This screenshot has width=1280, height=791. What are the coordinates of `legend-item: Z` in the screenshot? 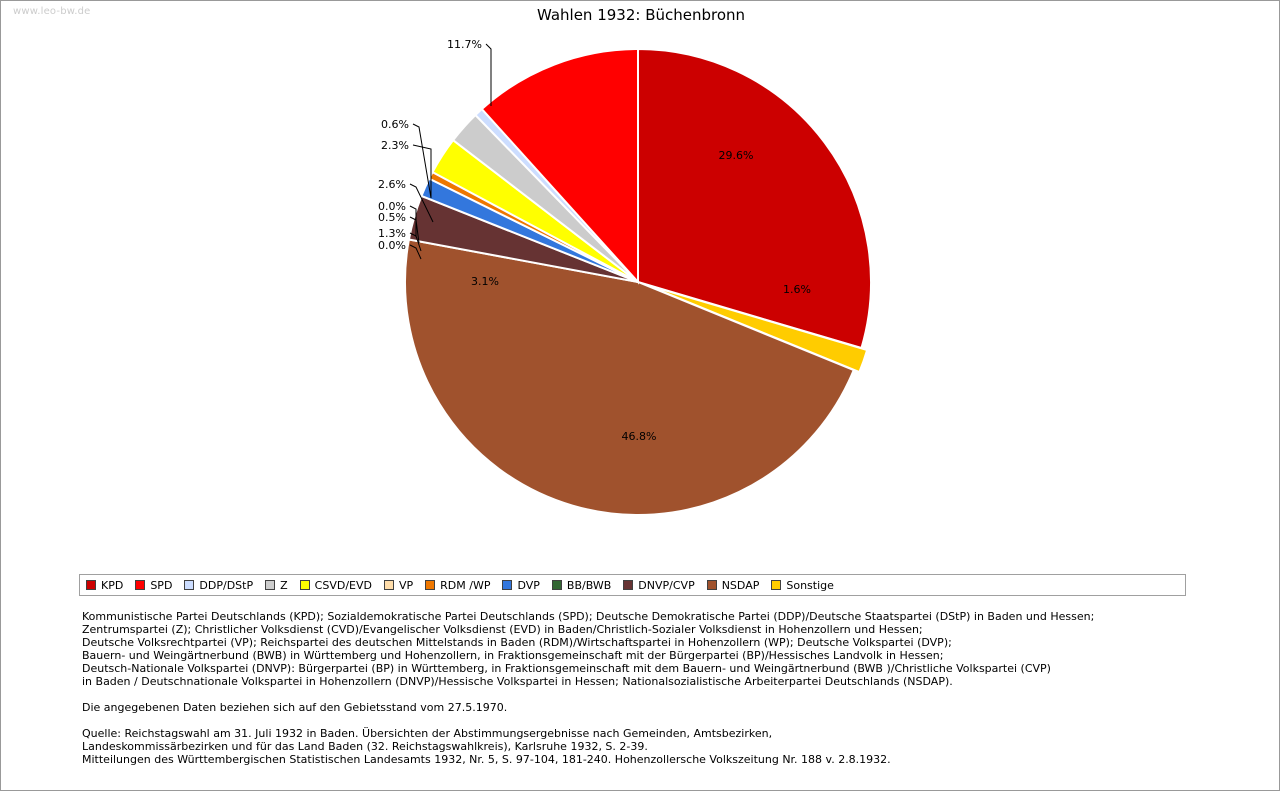 It's located at (276, 585).